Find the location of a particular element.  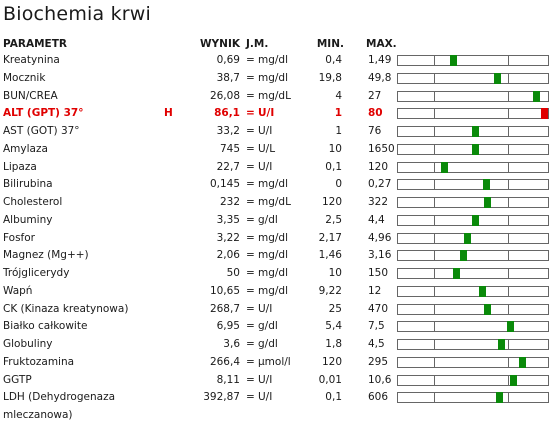

table-row: Albuminy 3,35 = g/dl 2,5 4,4 is located at coordinates (276, 221).